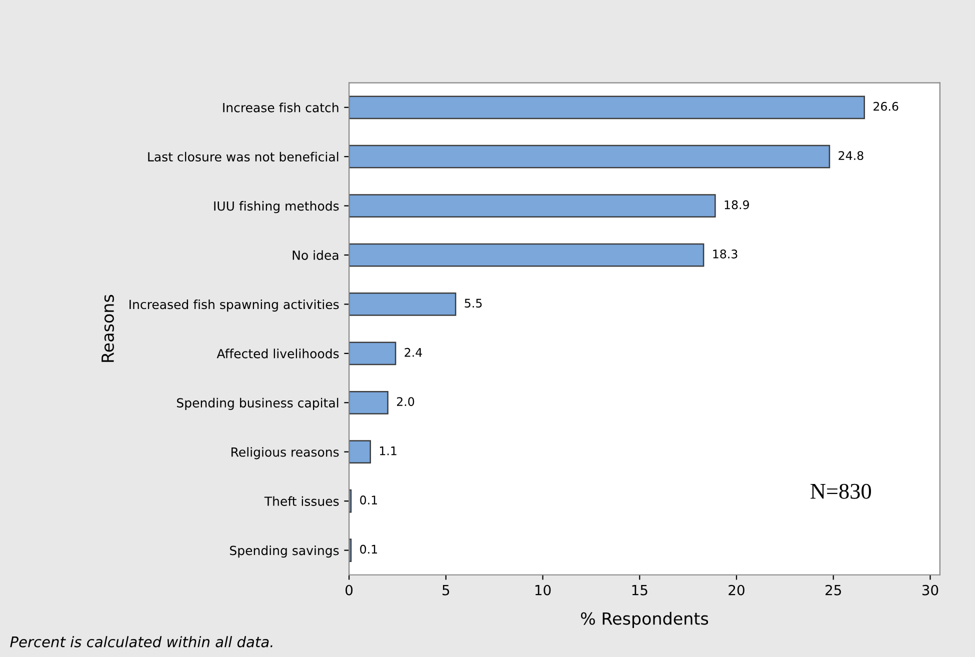  Describe the element at coordinates (543, 590) in the screenshot. I see `x-tick-label: 10` at that location.